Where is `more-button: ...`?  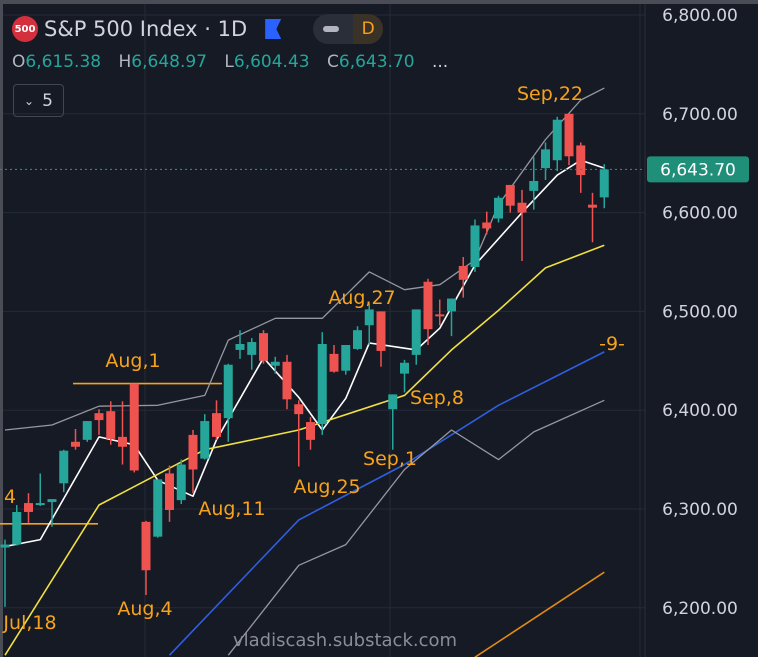 more-button: ... is located at coordinates (440, 62).